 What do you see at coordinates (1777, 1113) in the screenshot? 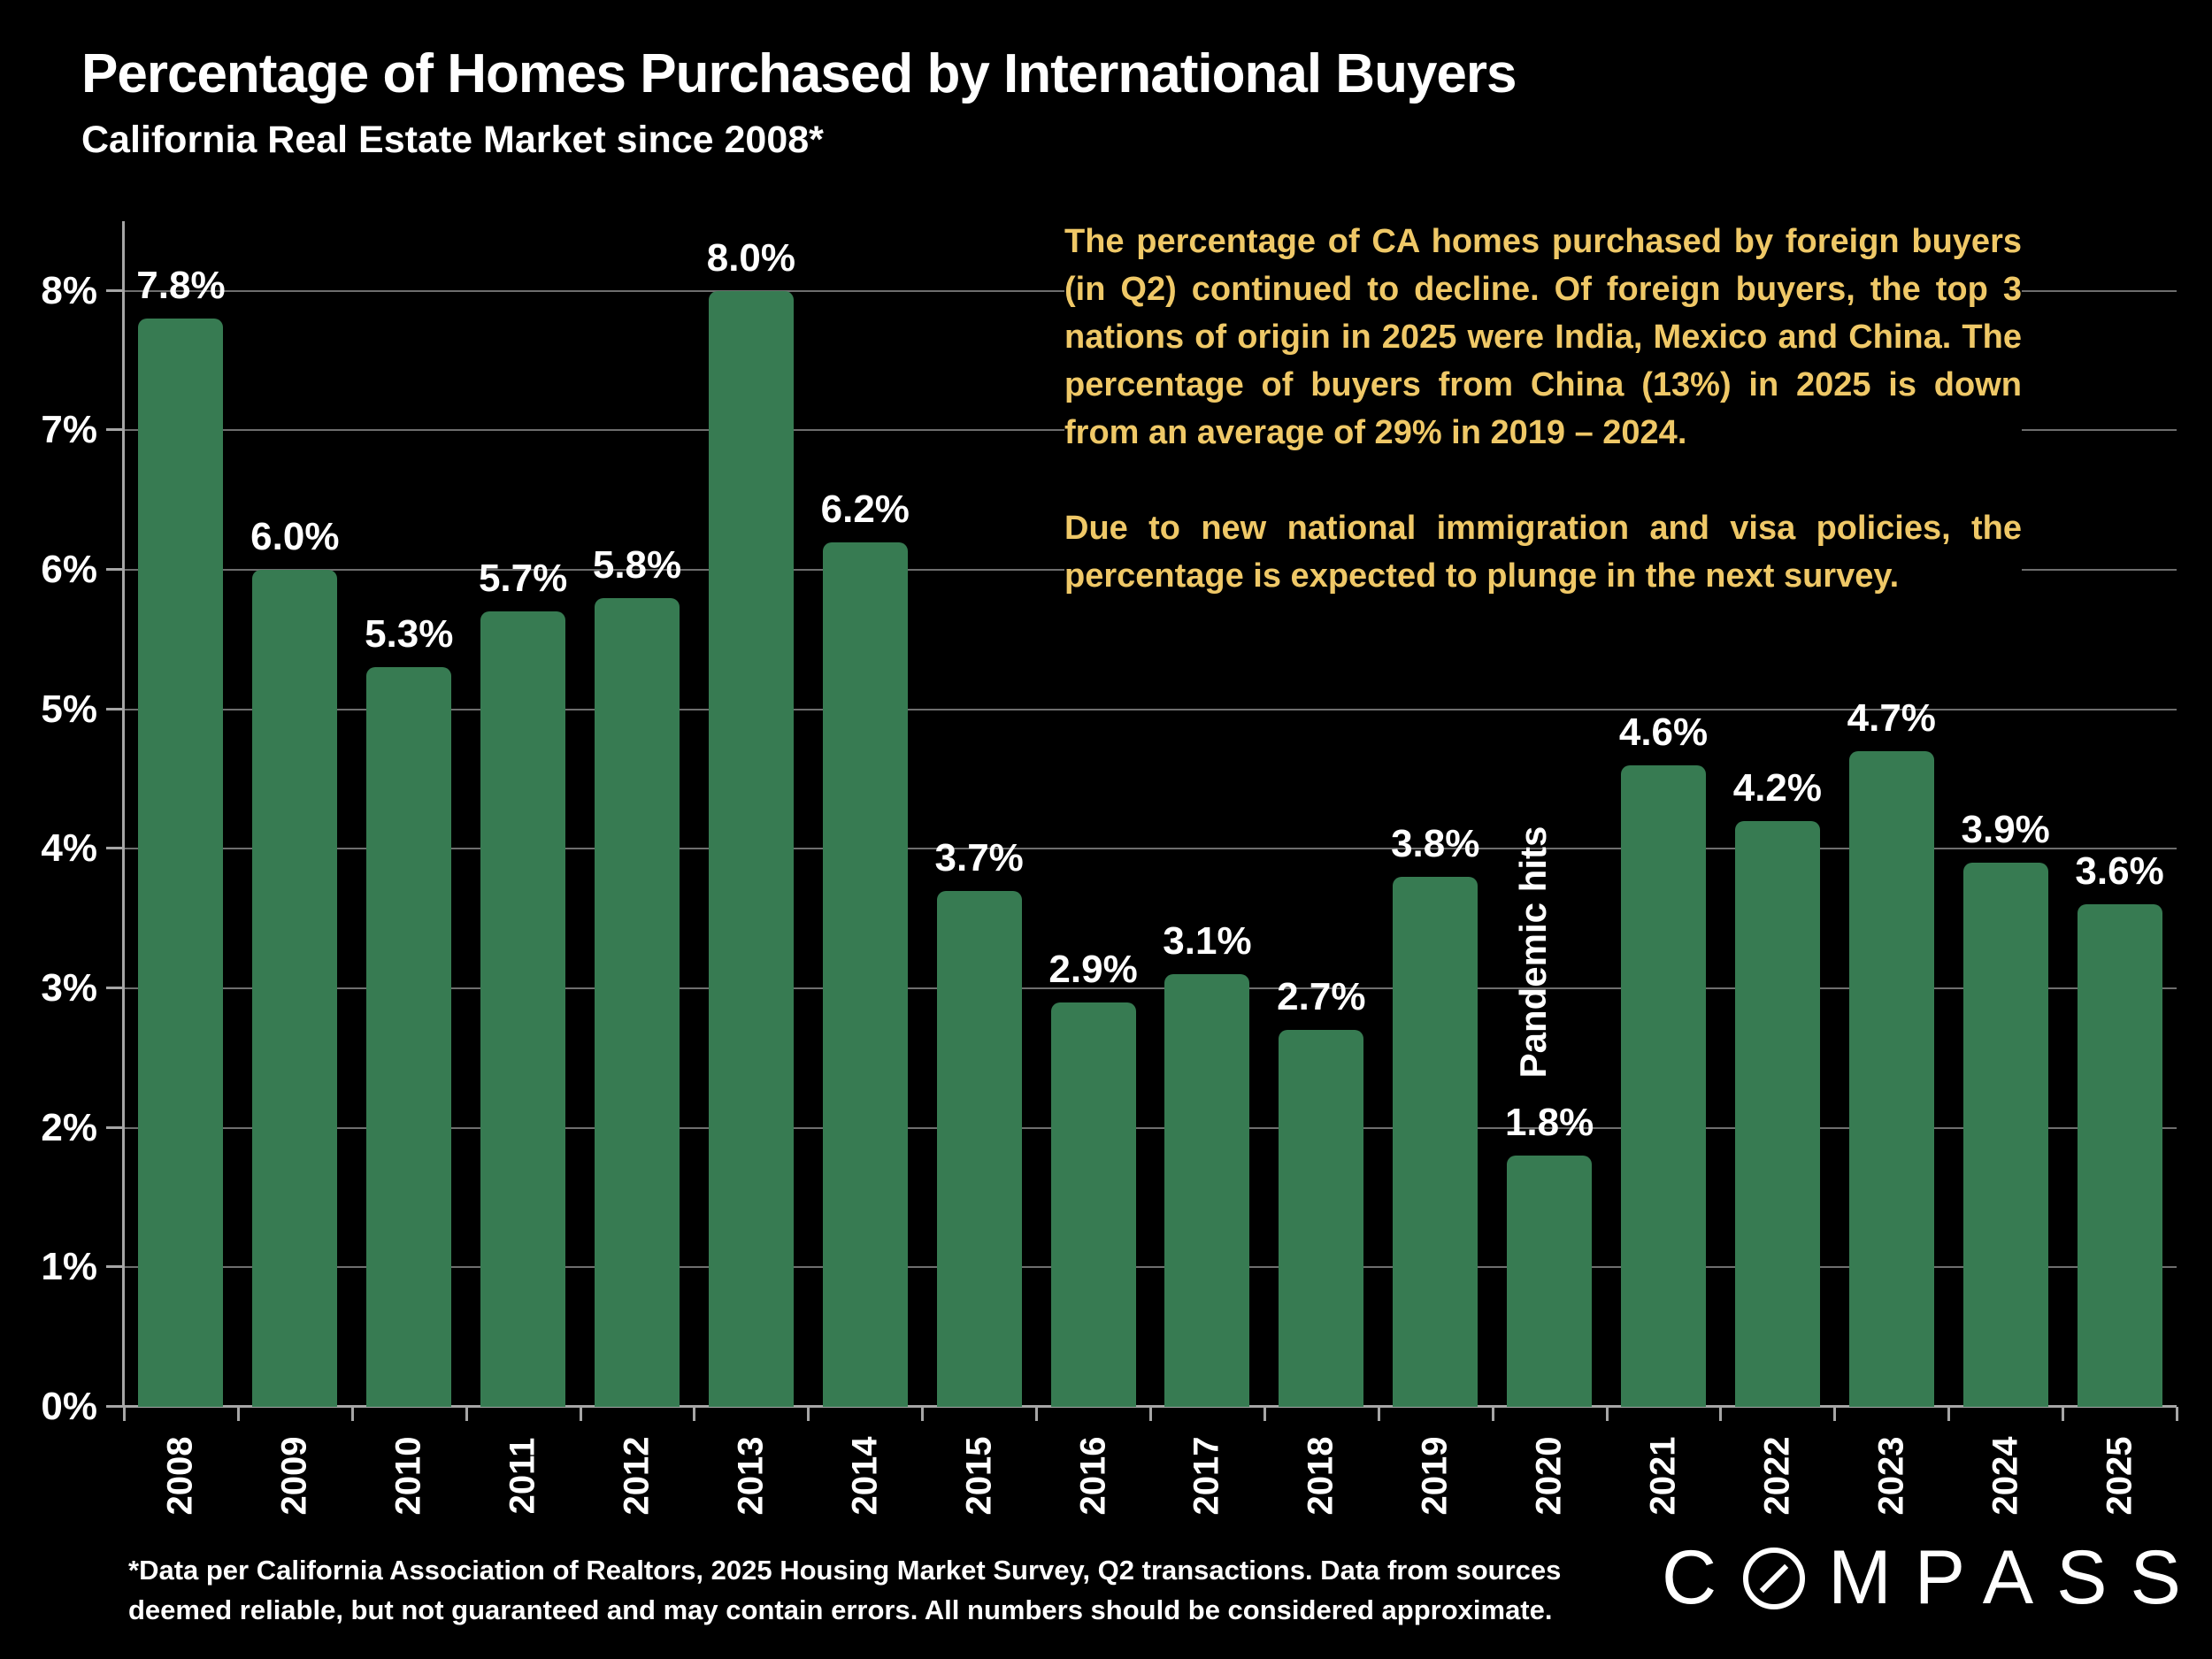
I see `bar-2022` at bounding box center [1777, 1113].